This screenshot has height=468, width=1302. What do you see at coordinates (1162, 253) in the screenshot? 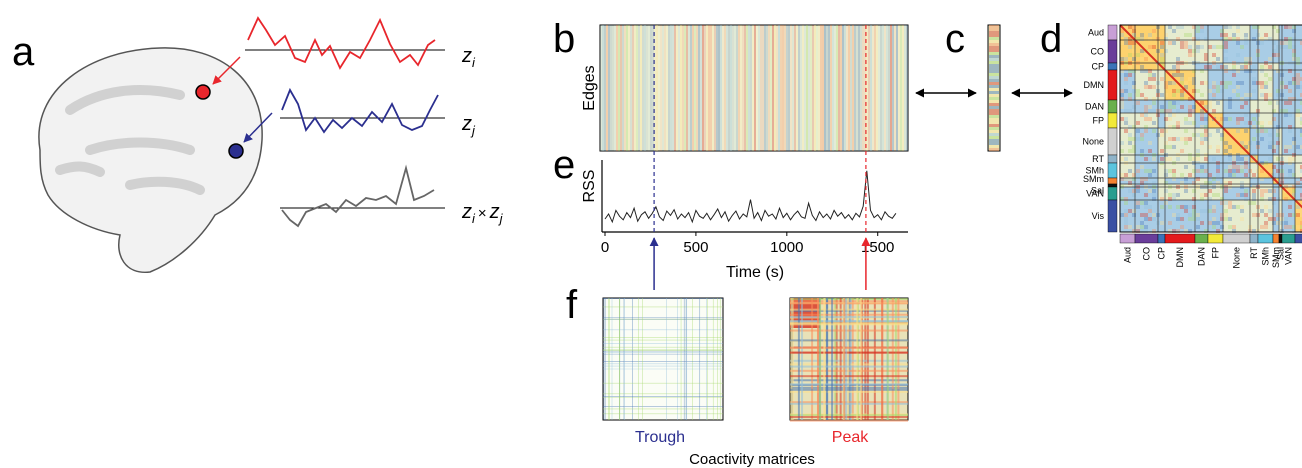
I see `network-label: CP` at bounding box center [1162, 253].